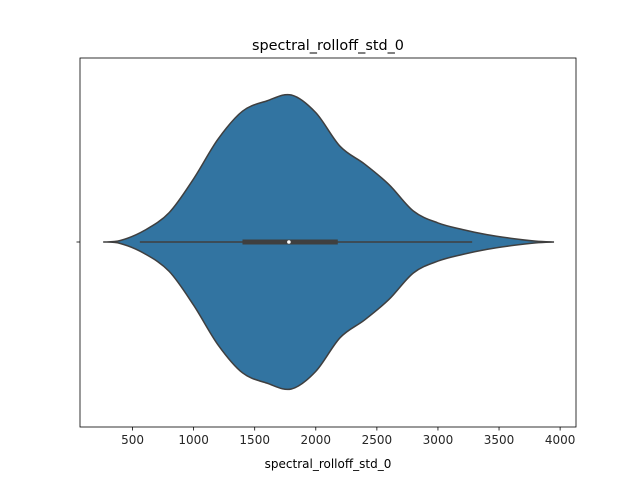 The width and height of the screenshot is (640, 480). Describe the element at coordinates (328, 46) in the screenshot. I see `chart-title: spectral_rolloff_std_0` at that location.